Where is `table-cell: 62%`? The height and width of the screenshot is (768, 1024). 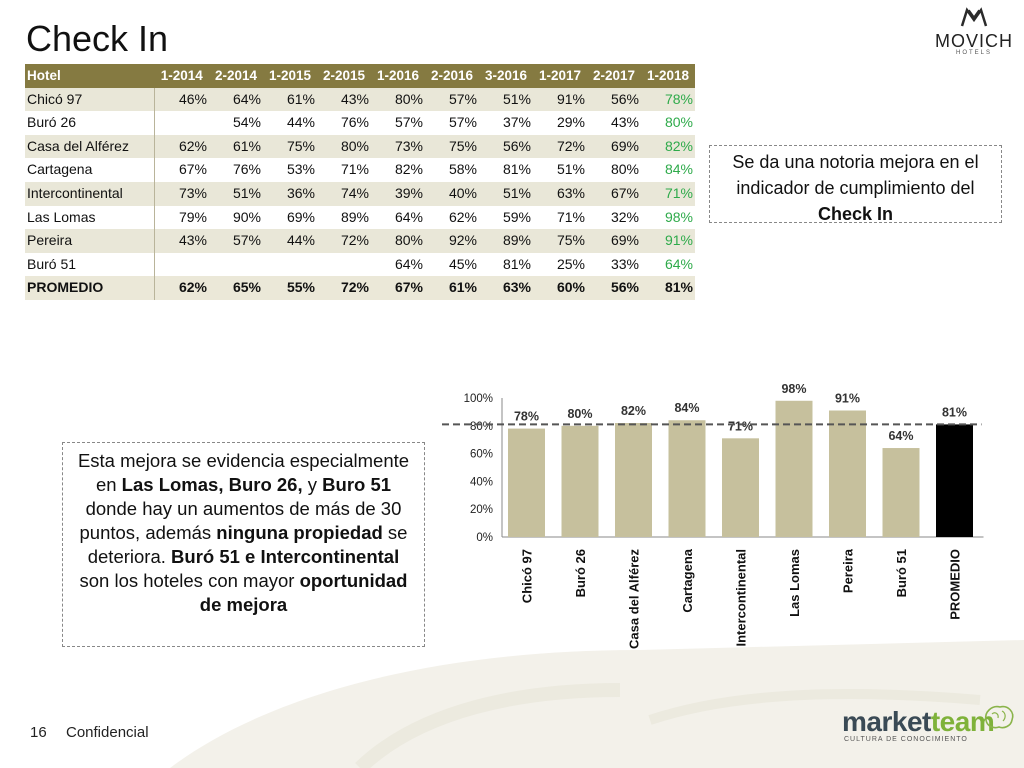
table-cell: 62% is located at coordinates (452, 217).